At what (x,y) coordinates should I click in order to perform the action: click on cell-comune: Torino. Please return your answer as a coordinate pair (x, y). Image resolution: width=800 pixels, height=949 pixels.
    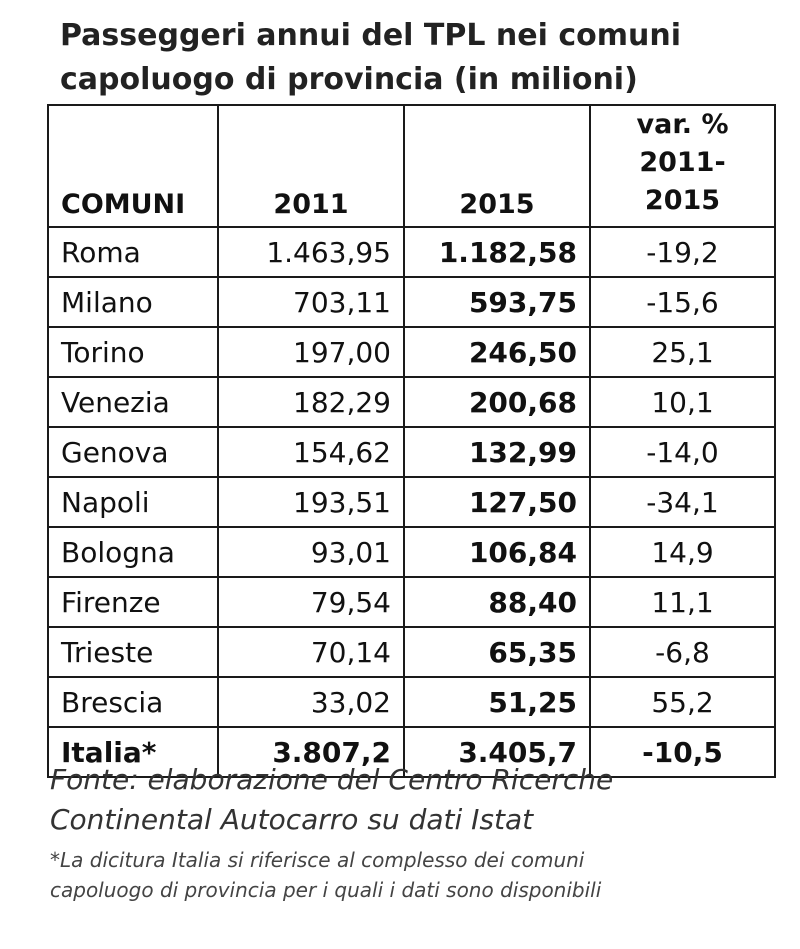
    Looking at the image, I should click on (133, 352).